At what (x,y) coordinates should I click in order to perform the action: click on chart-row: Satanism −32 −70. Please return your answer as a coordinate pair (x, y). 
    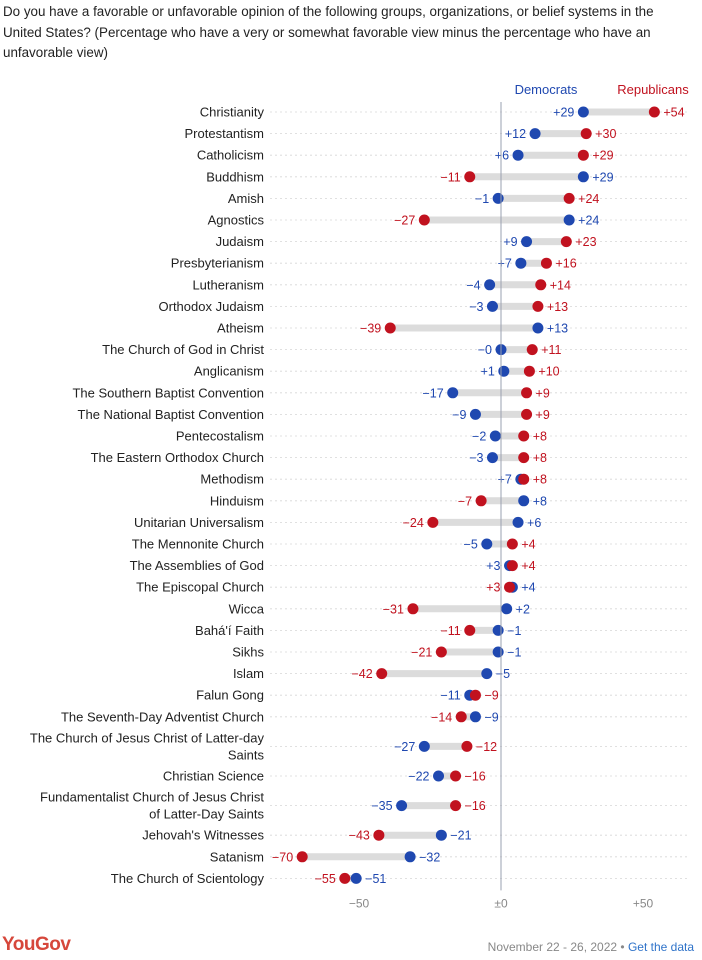
    Looking at the image, I should click on (450, 856).